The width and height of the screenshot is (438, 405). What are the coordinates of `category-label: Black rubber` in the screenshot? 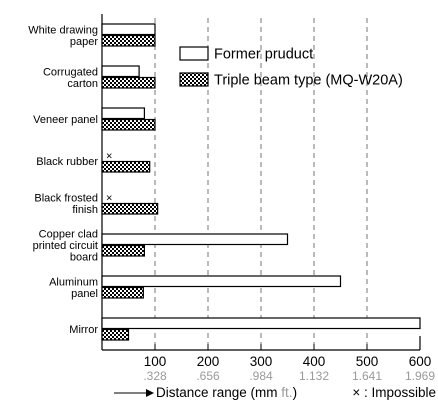 It's located at (67, 162).